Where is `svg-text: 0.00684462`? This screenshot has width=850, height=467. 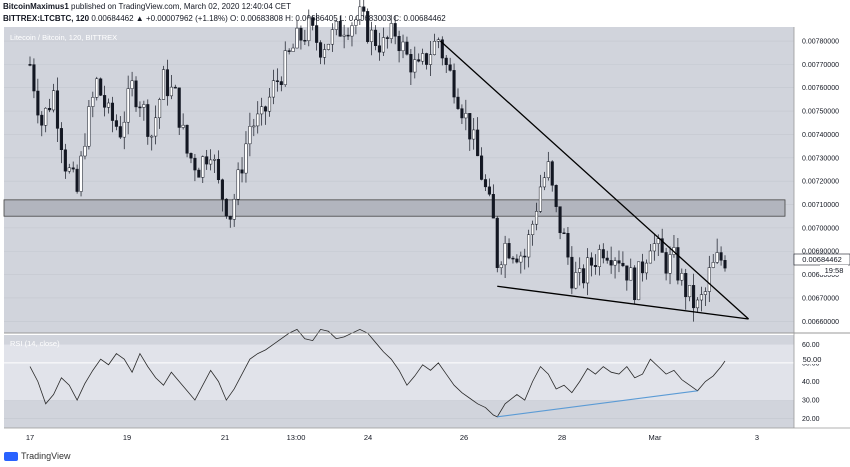
svg-text: 0.00684462 is located at coordinates (822, 259).